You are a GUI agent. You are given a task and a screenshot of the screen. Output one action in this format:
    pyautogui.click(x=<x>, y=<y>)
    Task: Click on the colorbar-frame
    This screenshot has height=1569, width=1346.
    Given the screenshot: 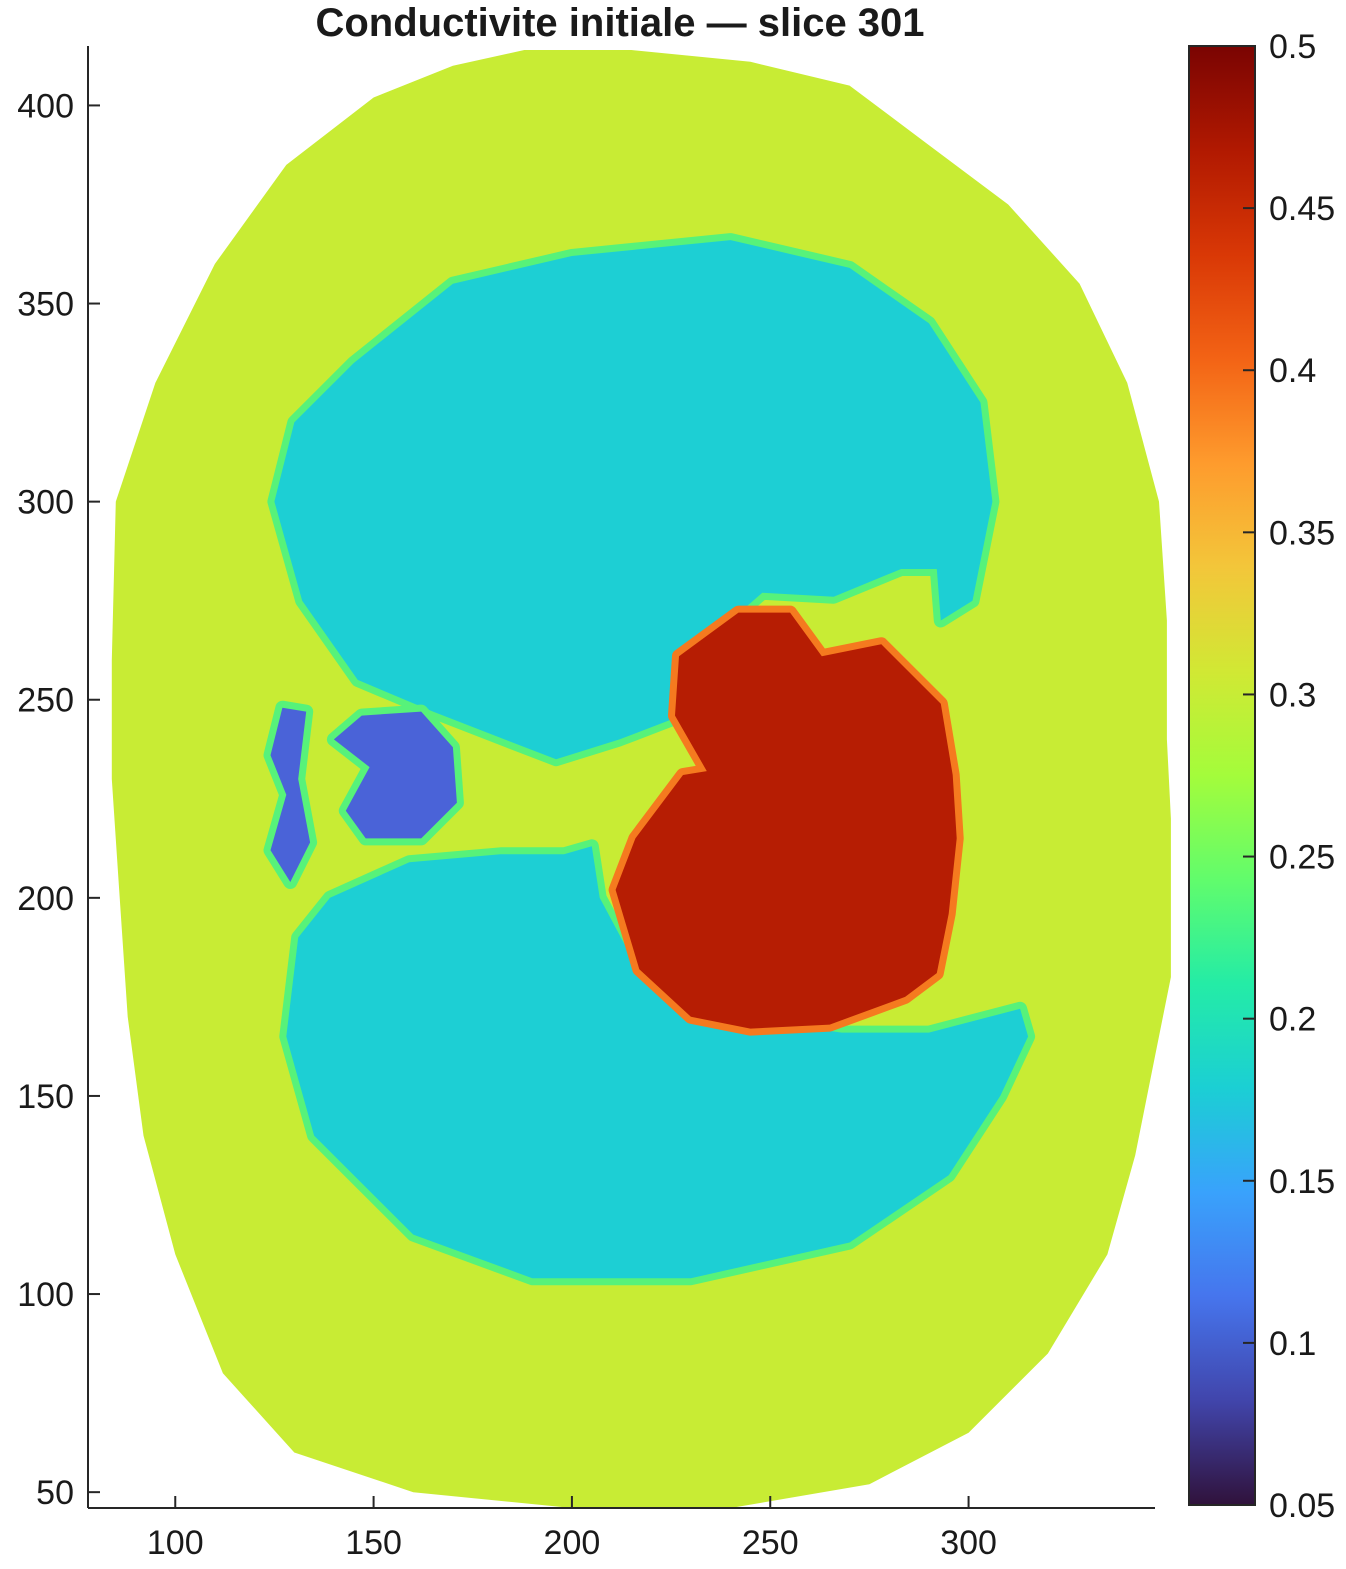 What is the action you would take?
    pyautogui.click(x=1222, y=775)
    